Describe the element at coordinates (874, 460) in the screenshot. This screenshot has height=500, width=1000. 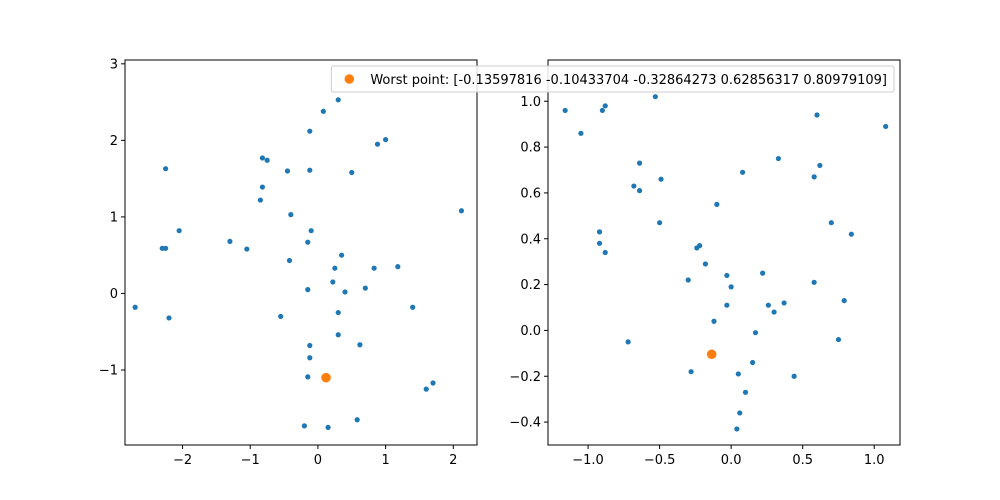
I see `right-x-tick-label: 1.0` at that location.